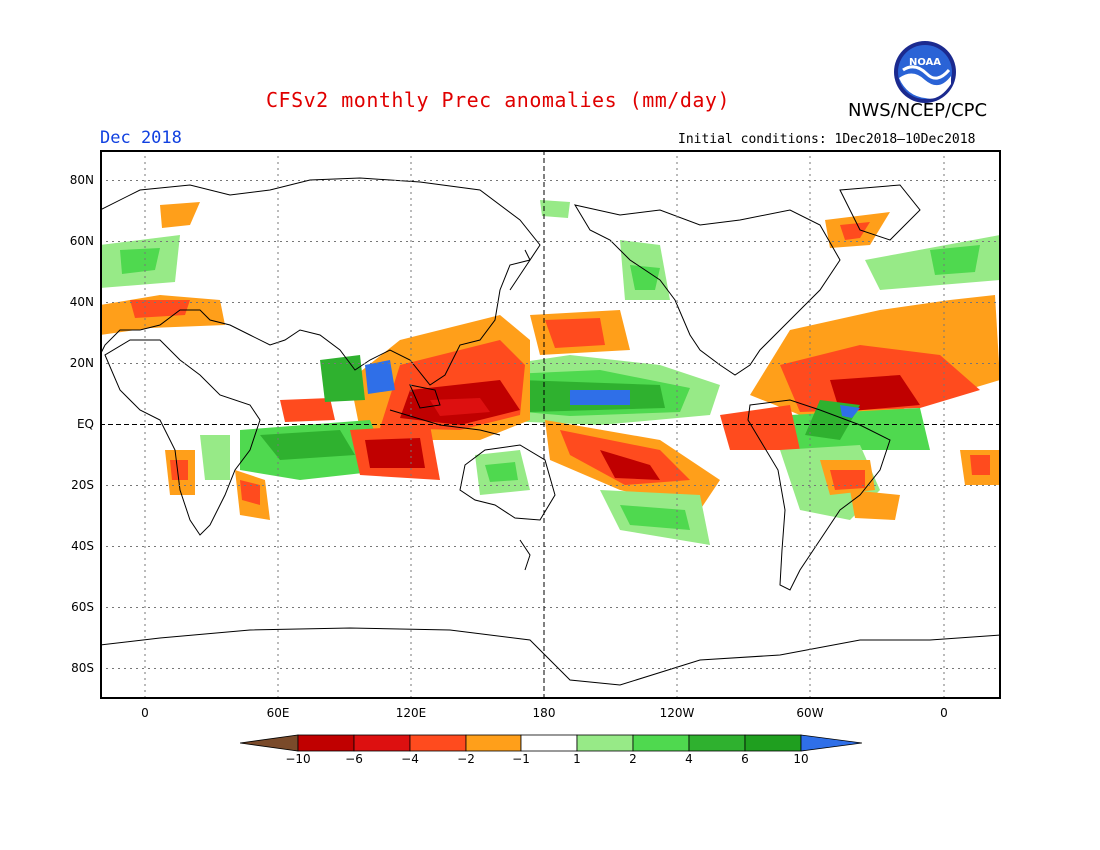 The width and height of the screenshot is (1100, 850). I want to click on colorbar-label: 6, so click(745, 759).